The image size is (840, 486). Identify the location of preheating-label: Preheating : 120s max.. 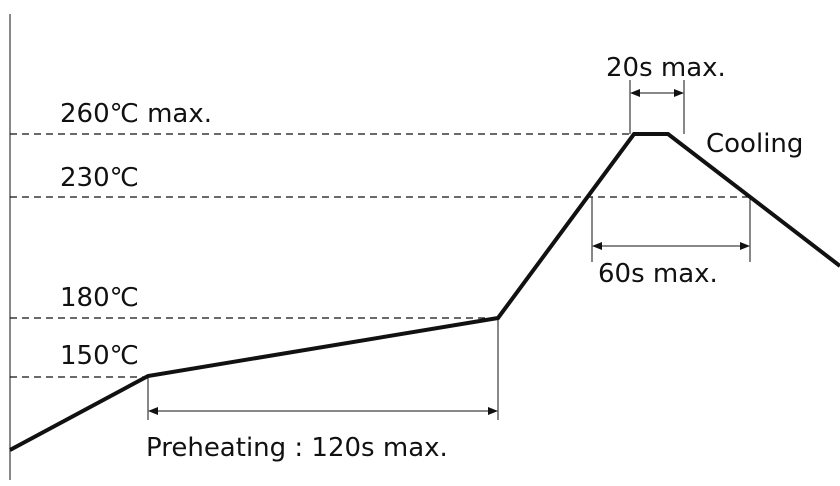
(297, 448).